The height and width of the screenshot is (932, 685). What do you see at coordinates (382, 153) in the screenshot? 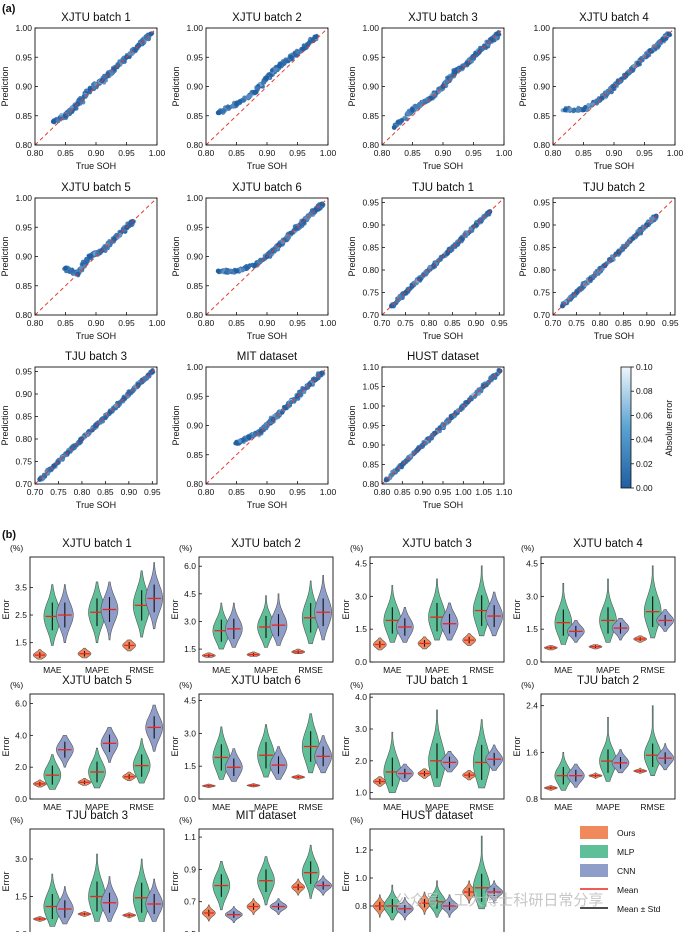
I see `x-tick-label: 0.80` at bounding box center [382, 153].